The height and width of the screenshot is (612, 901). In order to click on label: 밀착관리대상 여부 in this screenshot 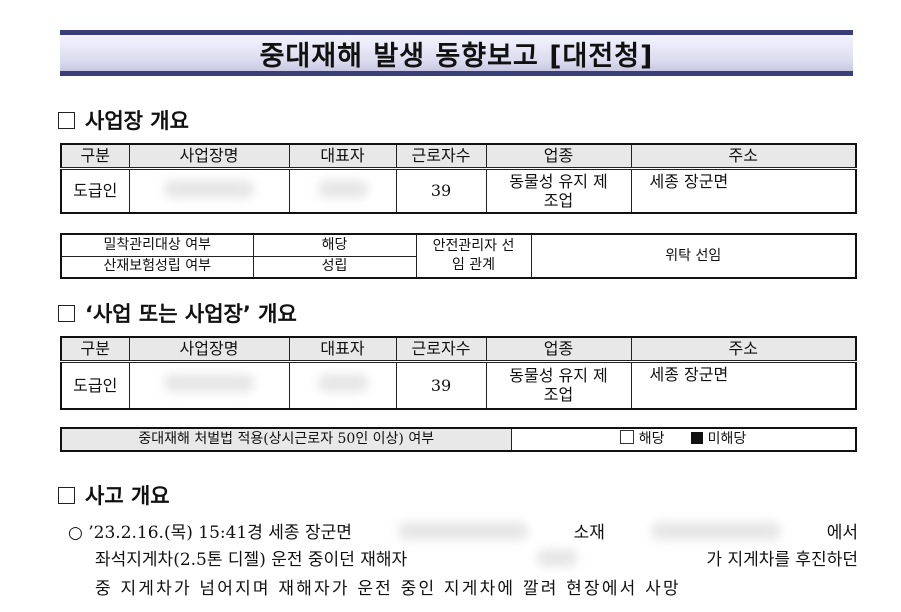, I will do `click(157, 245)`.